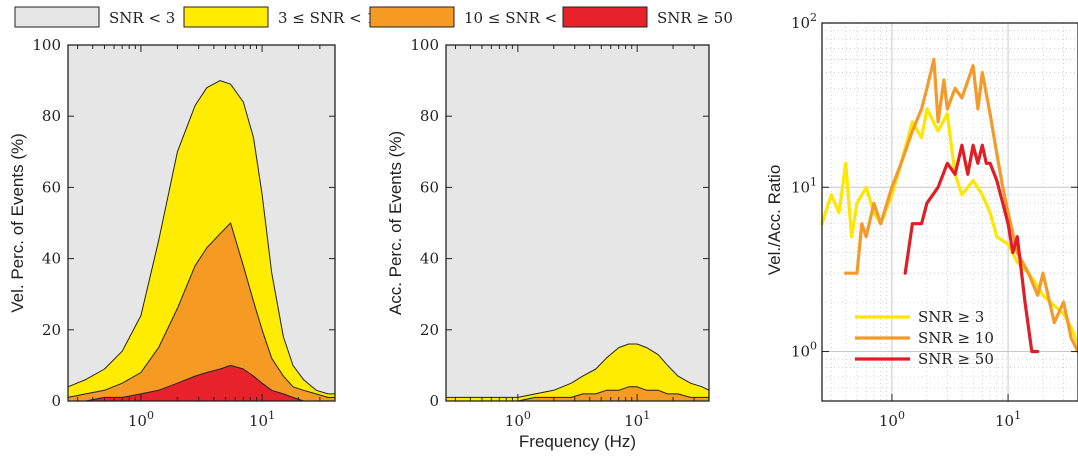  What do you see at coordinates (332, 18) in the screenshot?
I see `legend-label: 3 ≤ SNR < 10` at bounding box center [332, 18].